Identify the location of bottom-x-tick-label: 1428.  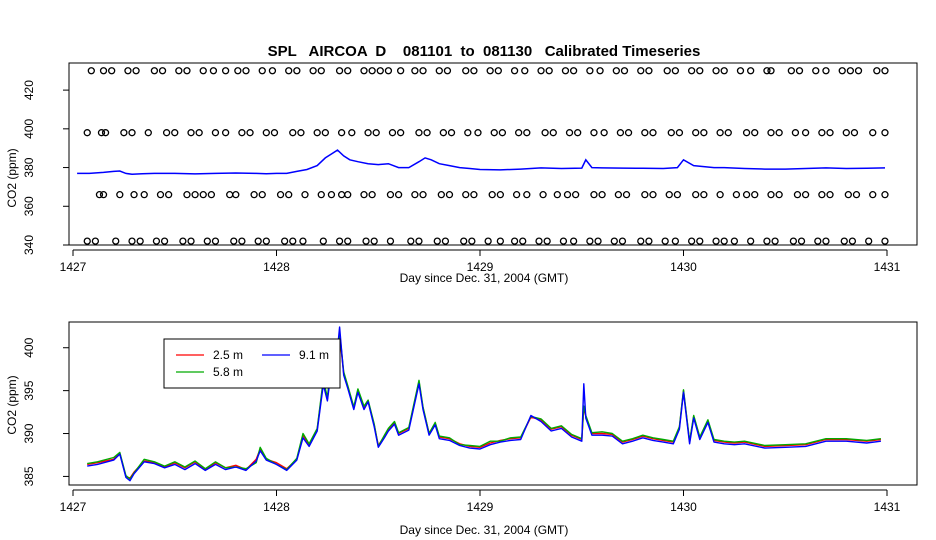
(276, 507).